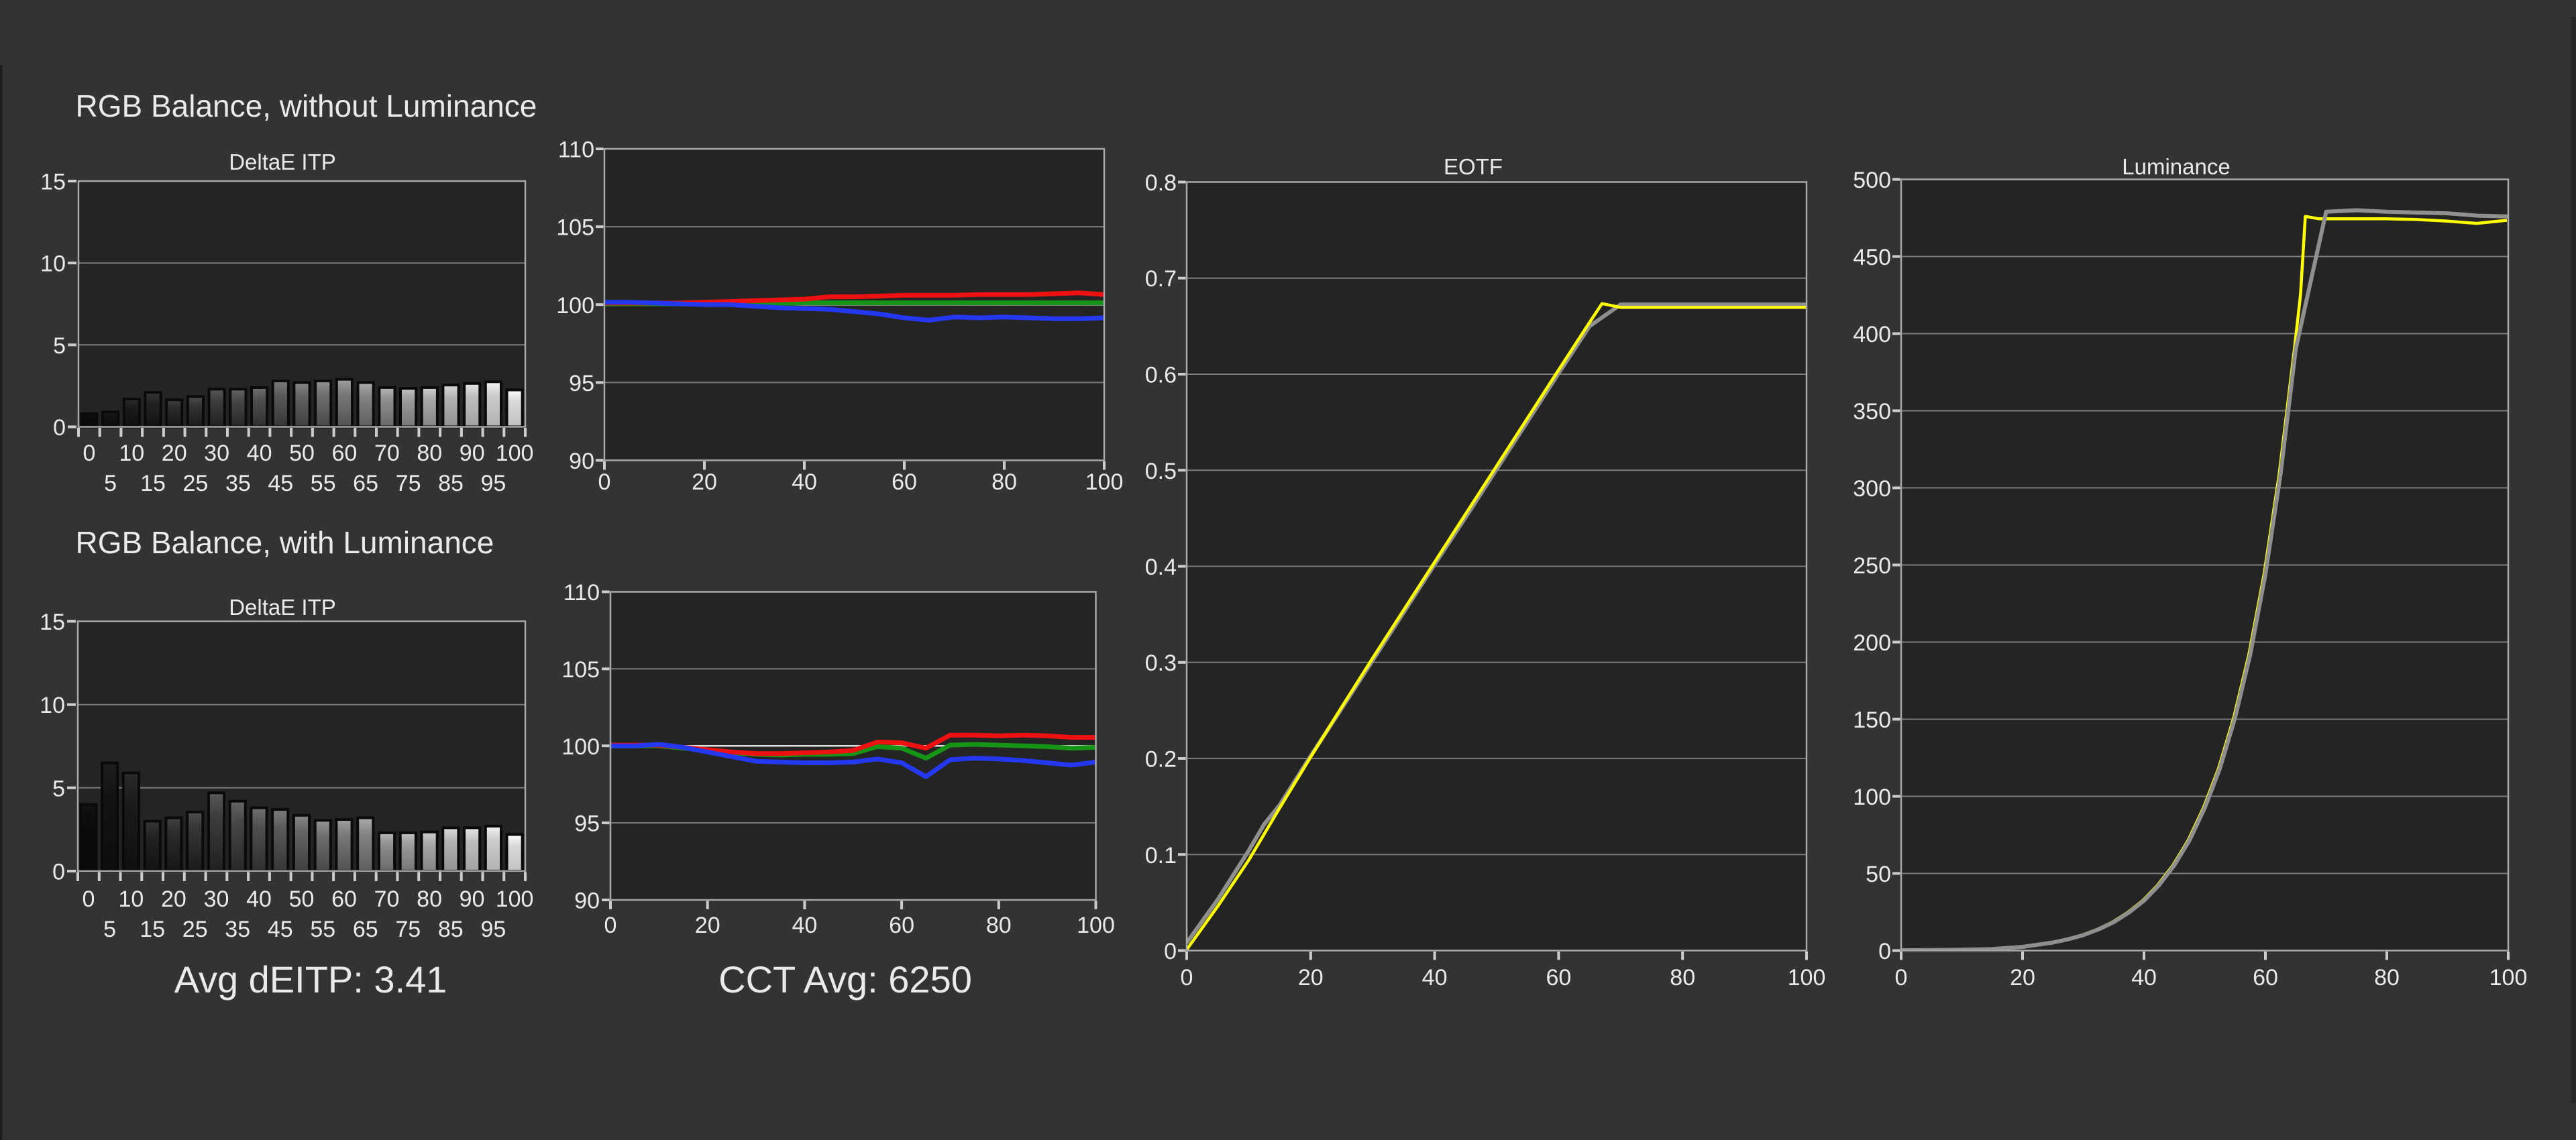  What do you see at coordinates (1872, 334) in the screenshot?
I see `svg-text: 400` at bounding box center [1872, 334].